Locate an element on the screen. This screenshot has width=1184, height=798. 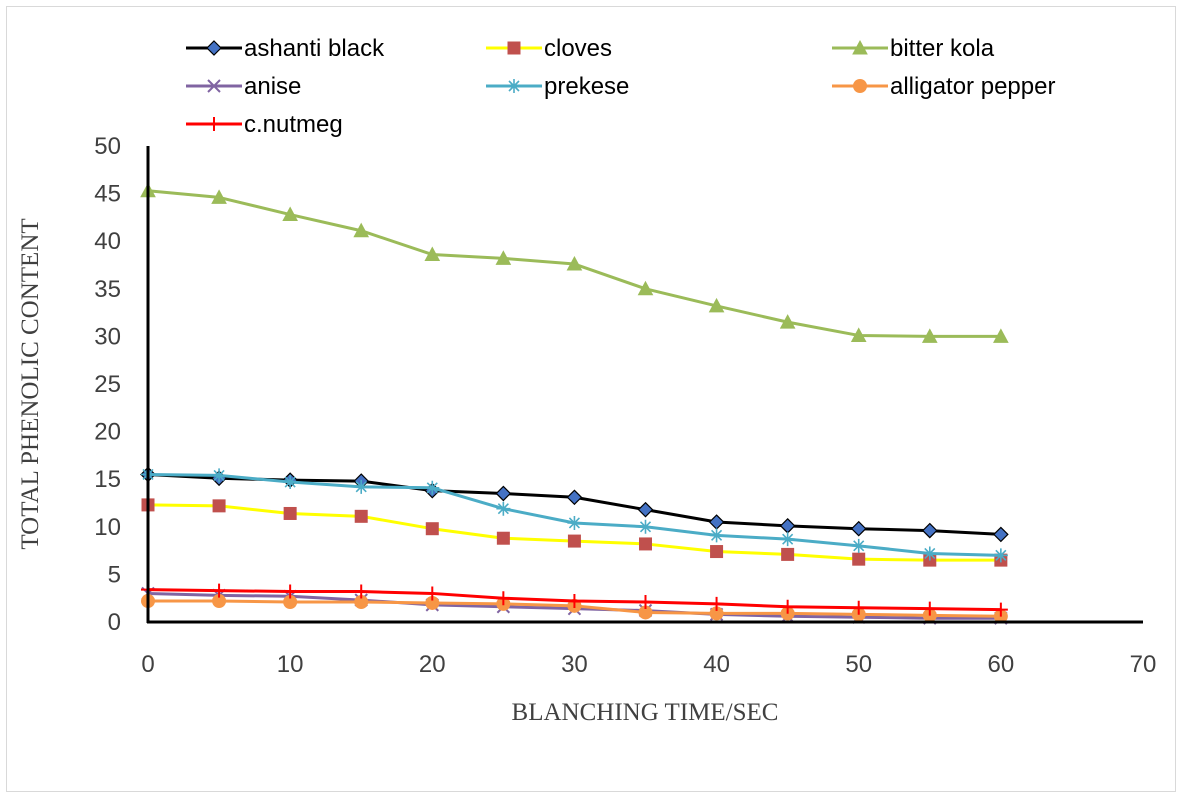
x-tick-label: 70 is located at coordinates (1143, 664).